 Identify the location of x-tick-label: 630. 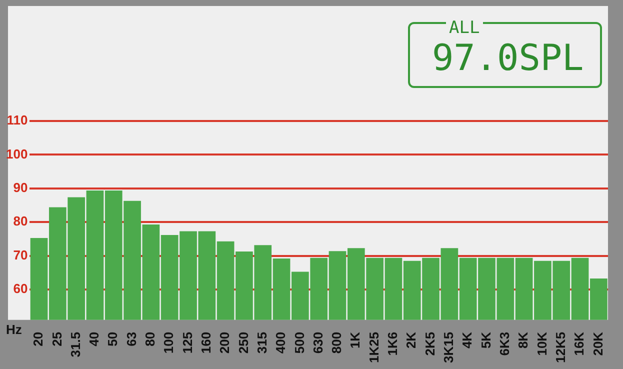
(318, 343).